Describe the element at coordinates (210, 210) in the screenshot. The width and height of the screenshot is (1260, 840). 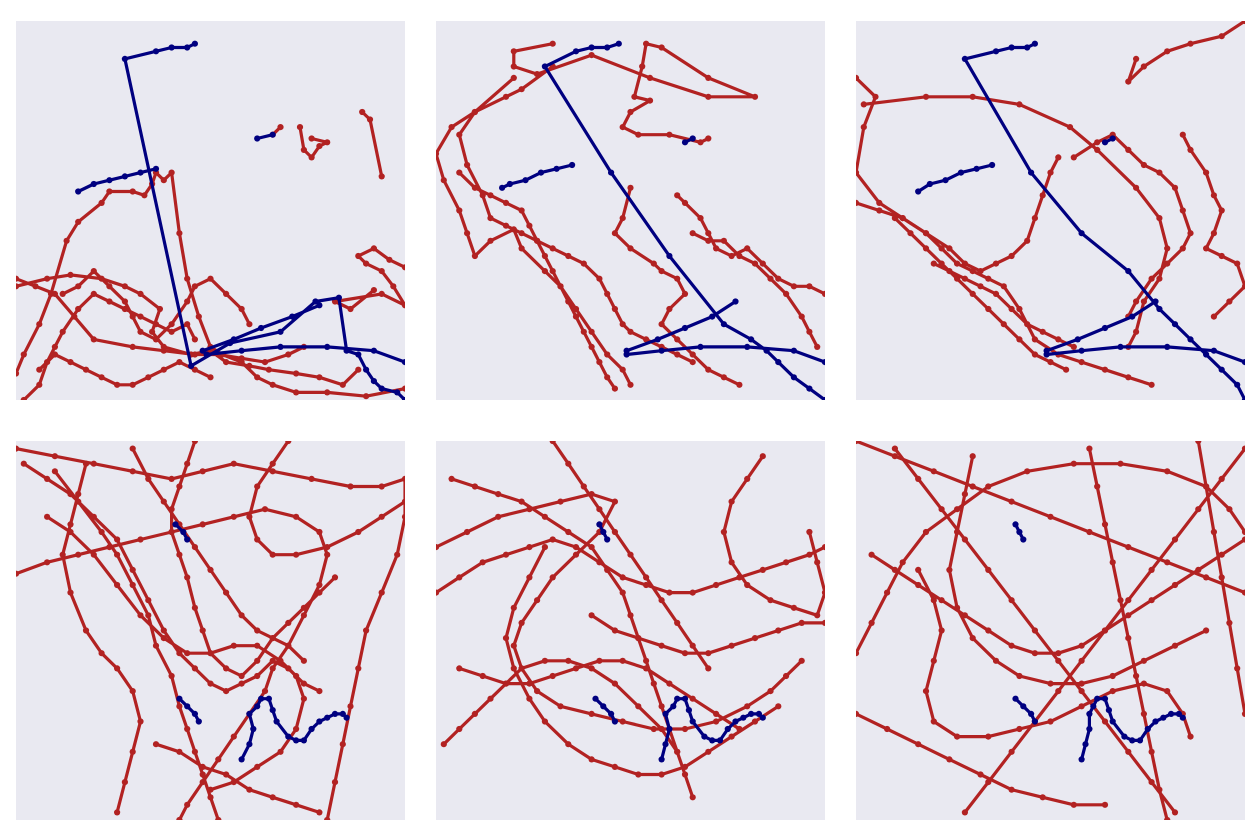
I see `trajectory-plot` at that location.